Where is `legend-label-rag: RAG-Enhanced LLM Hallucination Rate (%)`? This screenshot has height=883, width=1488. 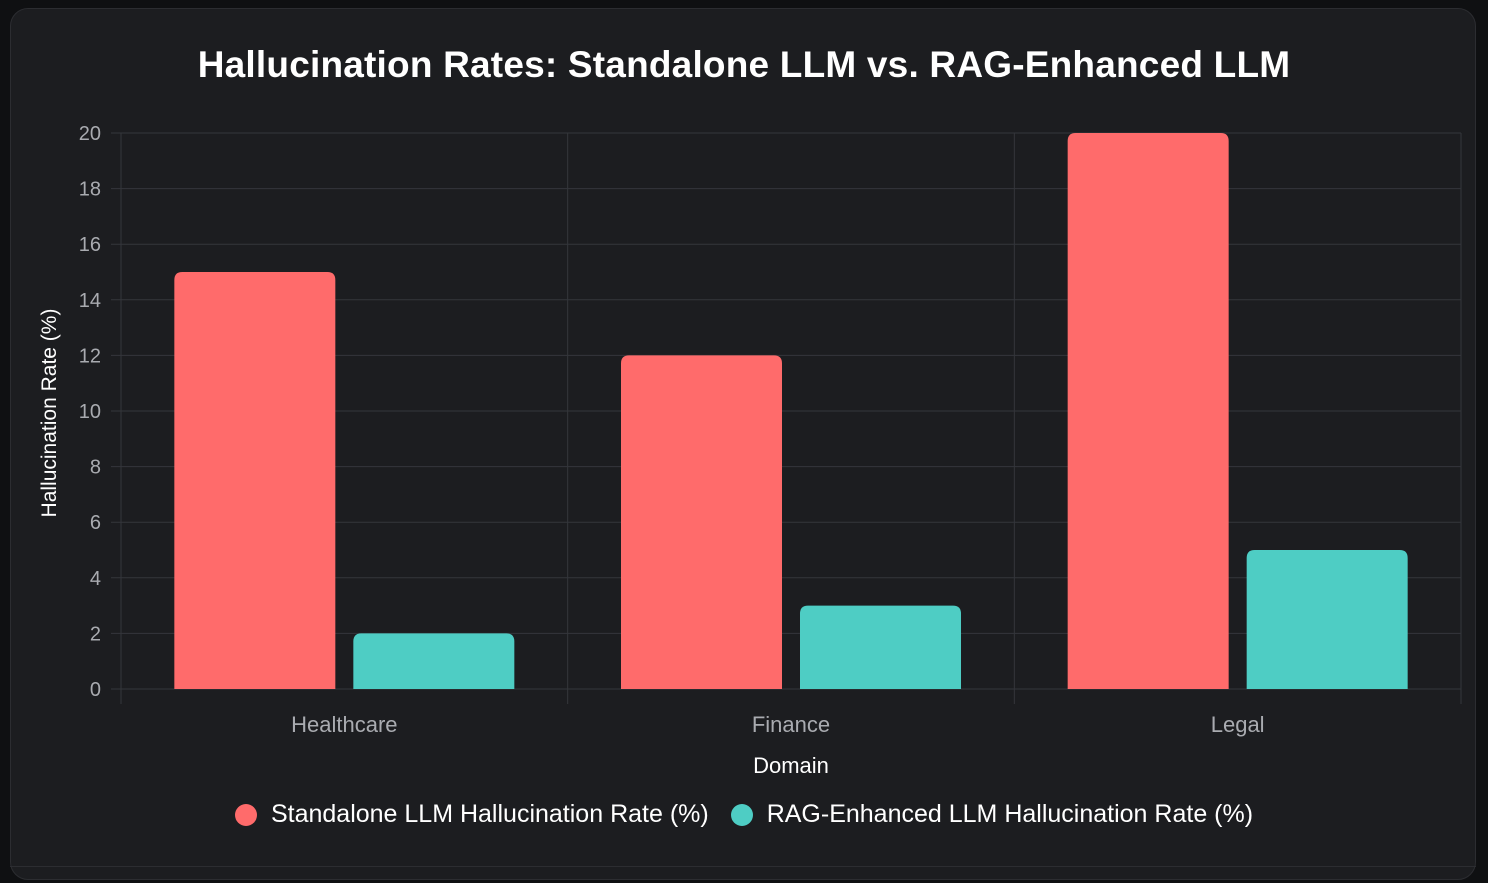
legend-label-rag: RAG-Enhanced LLM Hallucination Rate (%) is located at coordinates (1010, 814).